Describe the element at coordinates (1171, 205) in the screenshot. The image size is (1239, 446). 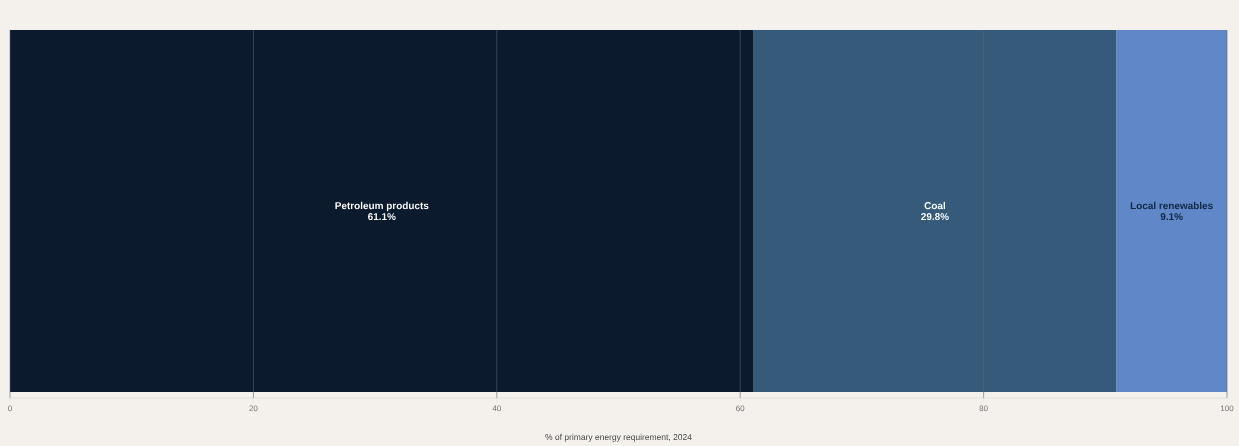
I see `series-label: Local renewables` at that location.